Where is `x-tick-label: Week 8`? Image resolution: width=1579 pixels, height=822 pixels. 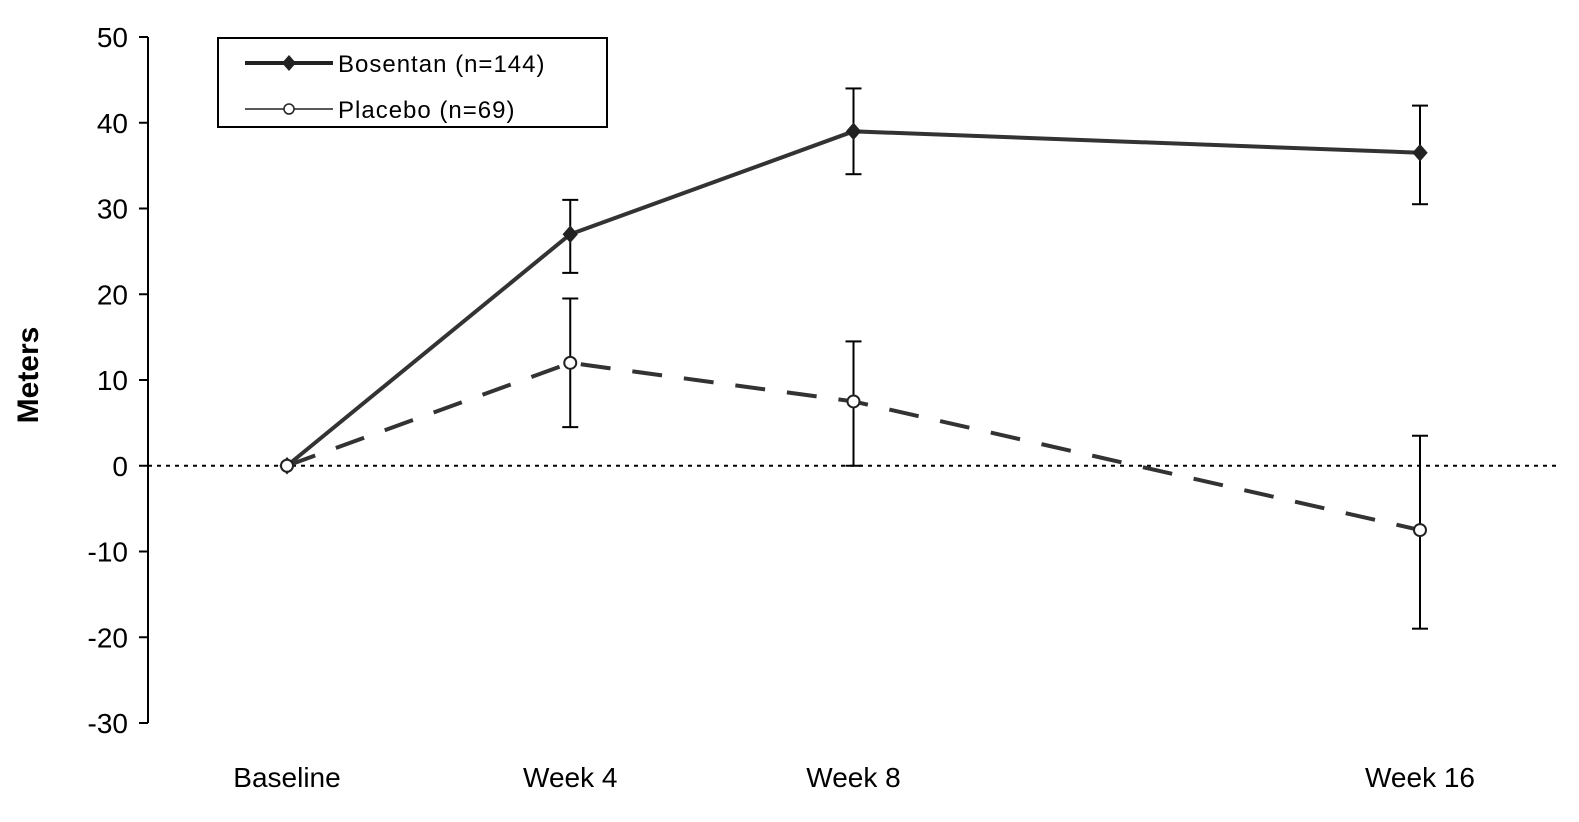
x-tick-label: Week 8 is located at coordinates (853, 777).